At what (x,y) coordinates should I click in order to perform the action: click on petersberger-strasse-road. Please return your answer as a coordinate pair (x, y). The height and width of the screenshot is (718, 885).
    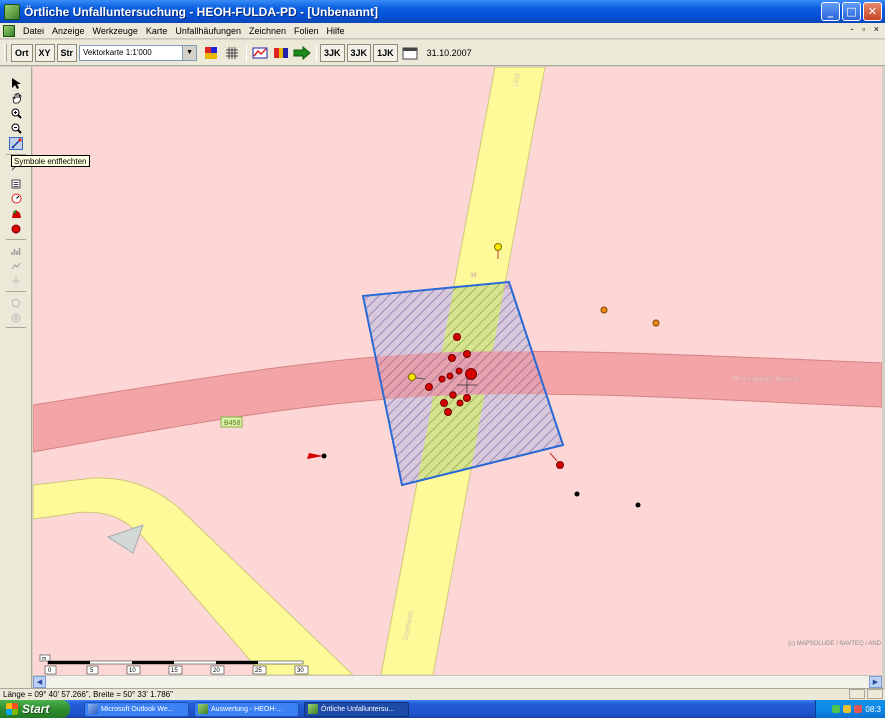
    Looking at the image, I should click on (457, 401).